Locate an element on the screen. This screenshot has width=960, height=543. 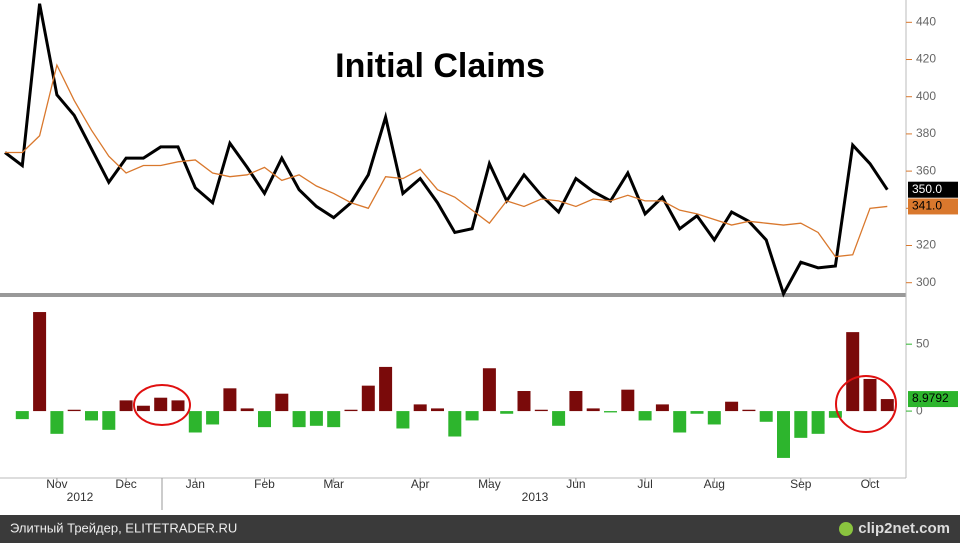
y-tick-label: 380 is located at coordinates (926, 133).